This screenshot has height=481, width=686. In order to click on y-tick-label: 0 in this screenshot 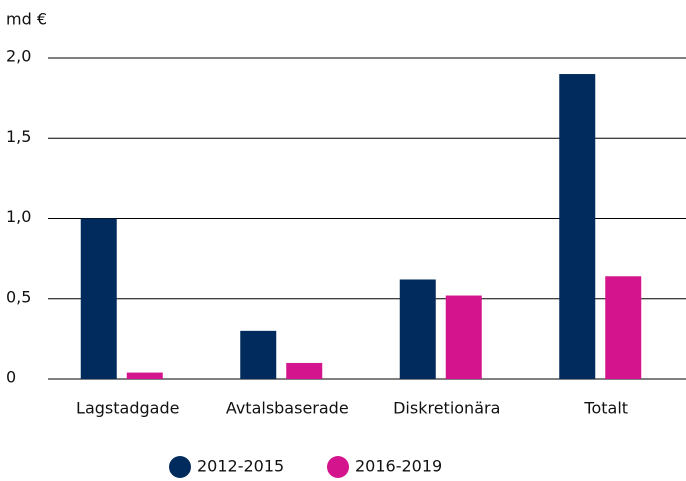, I will do `click(11, 377)`.